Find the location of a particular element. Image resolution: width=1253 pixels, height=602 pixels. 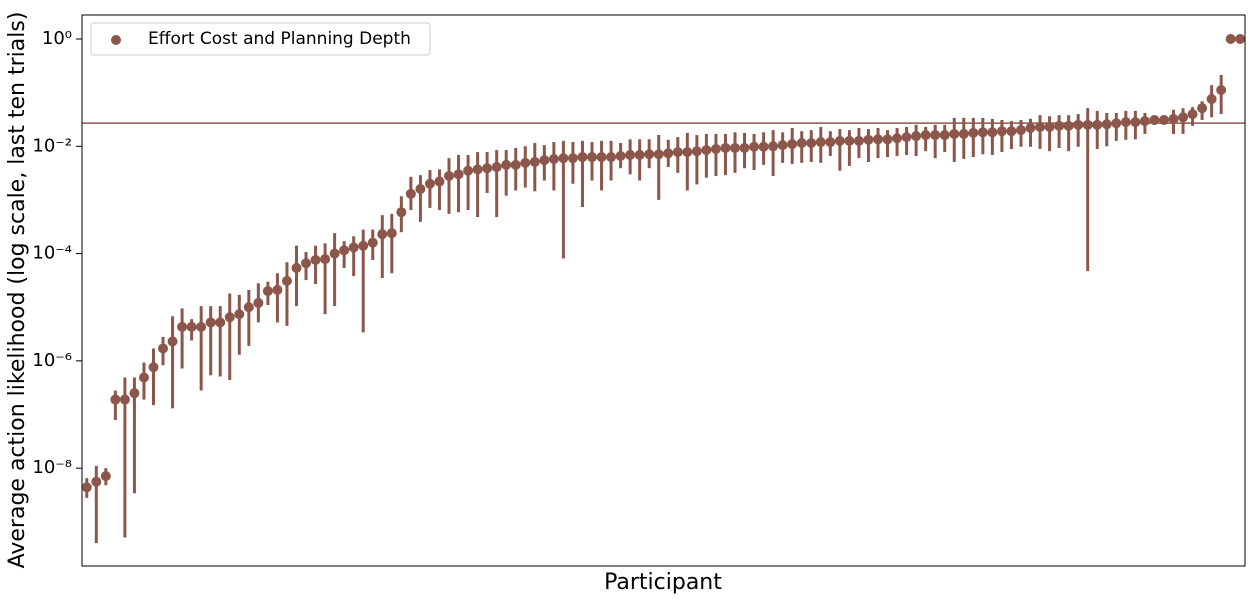

legend-marker is located at coordinates (116, 40).